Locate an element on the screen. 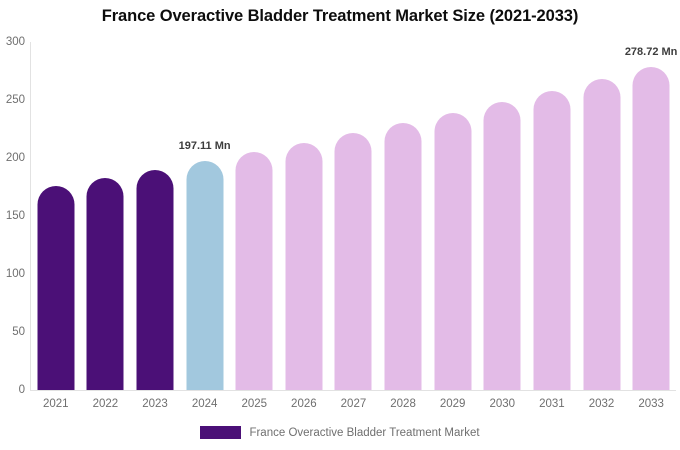  bar-2029 is located at coordinates (453, 251).